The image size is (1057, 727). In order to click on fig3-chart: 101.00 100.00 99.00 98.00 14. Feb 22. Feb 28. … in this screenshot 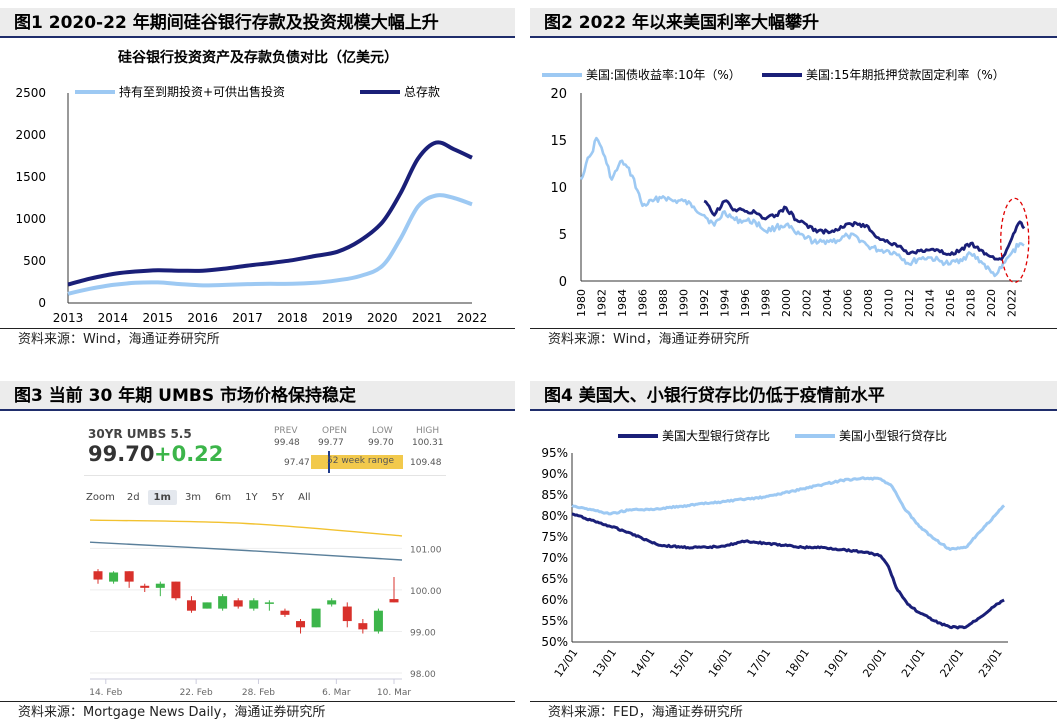, I will do `click(265, 608)`.